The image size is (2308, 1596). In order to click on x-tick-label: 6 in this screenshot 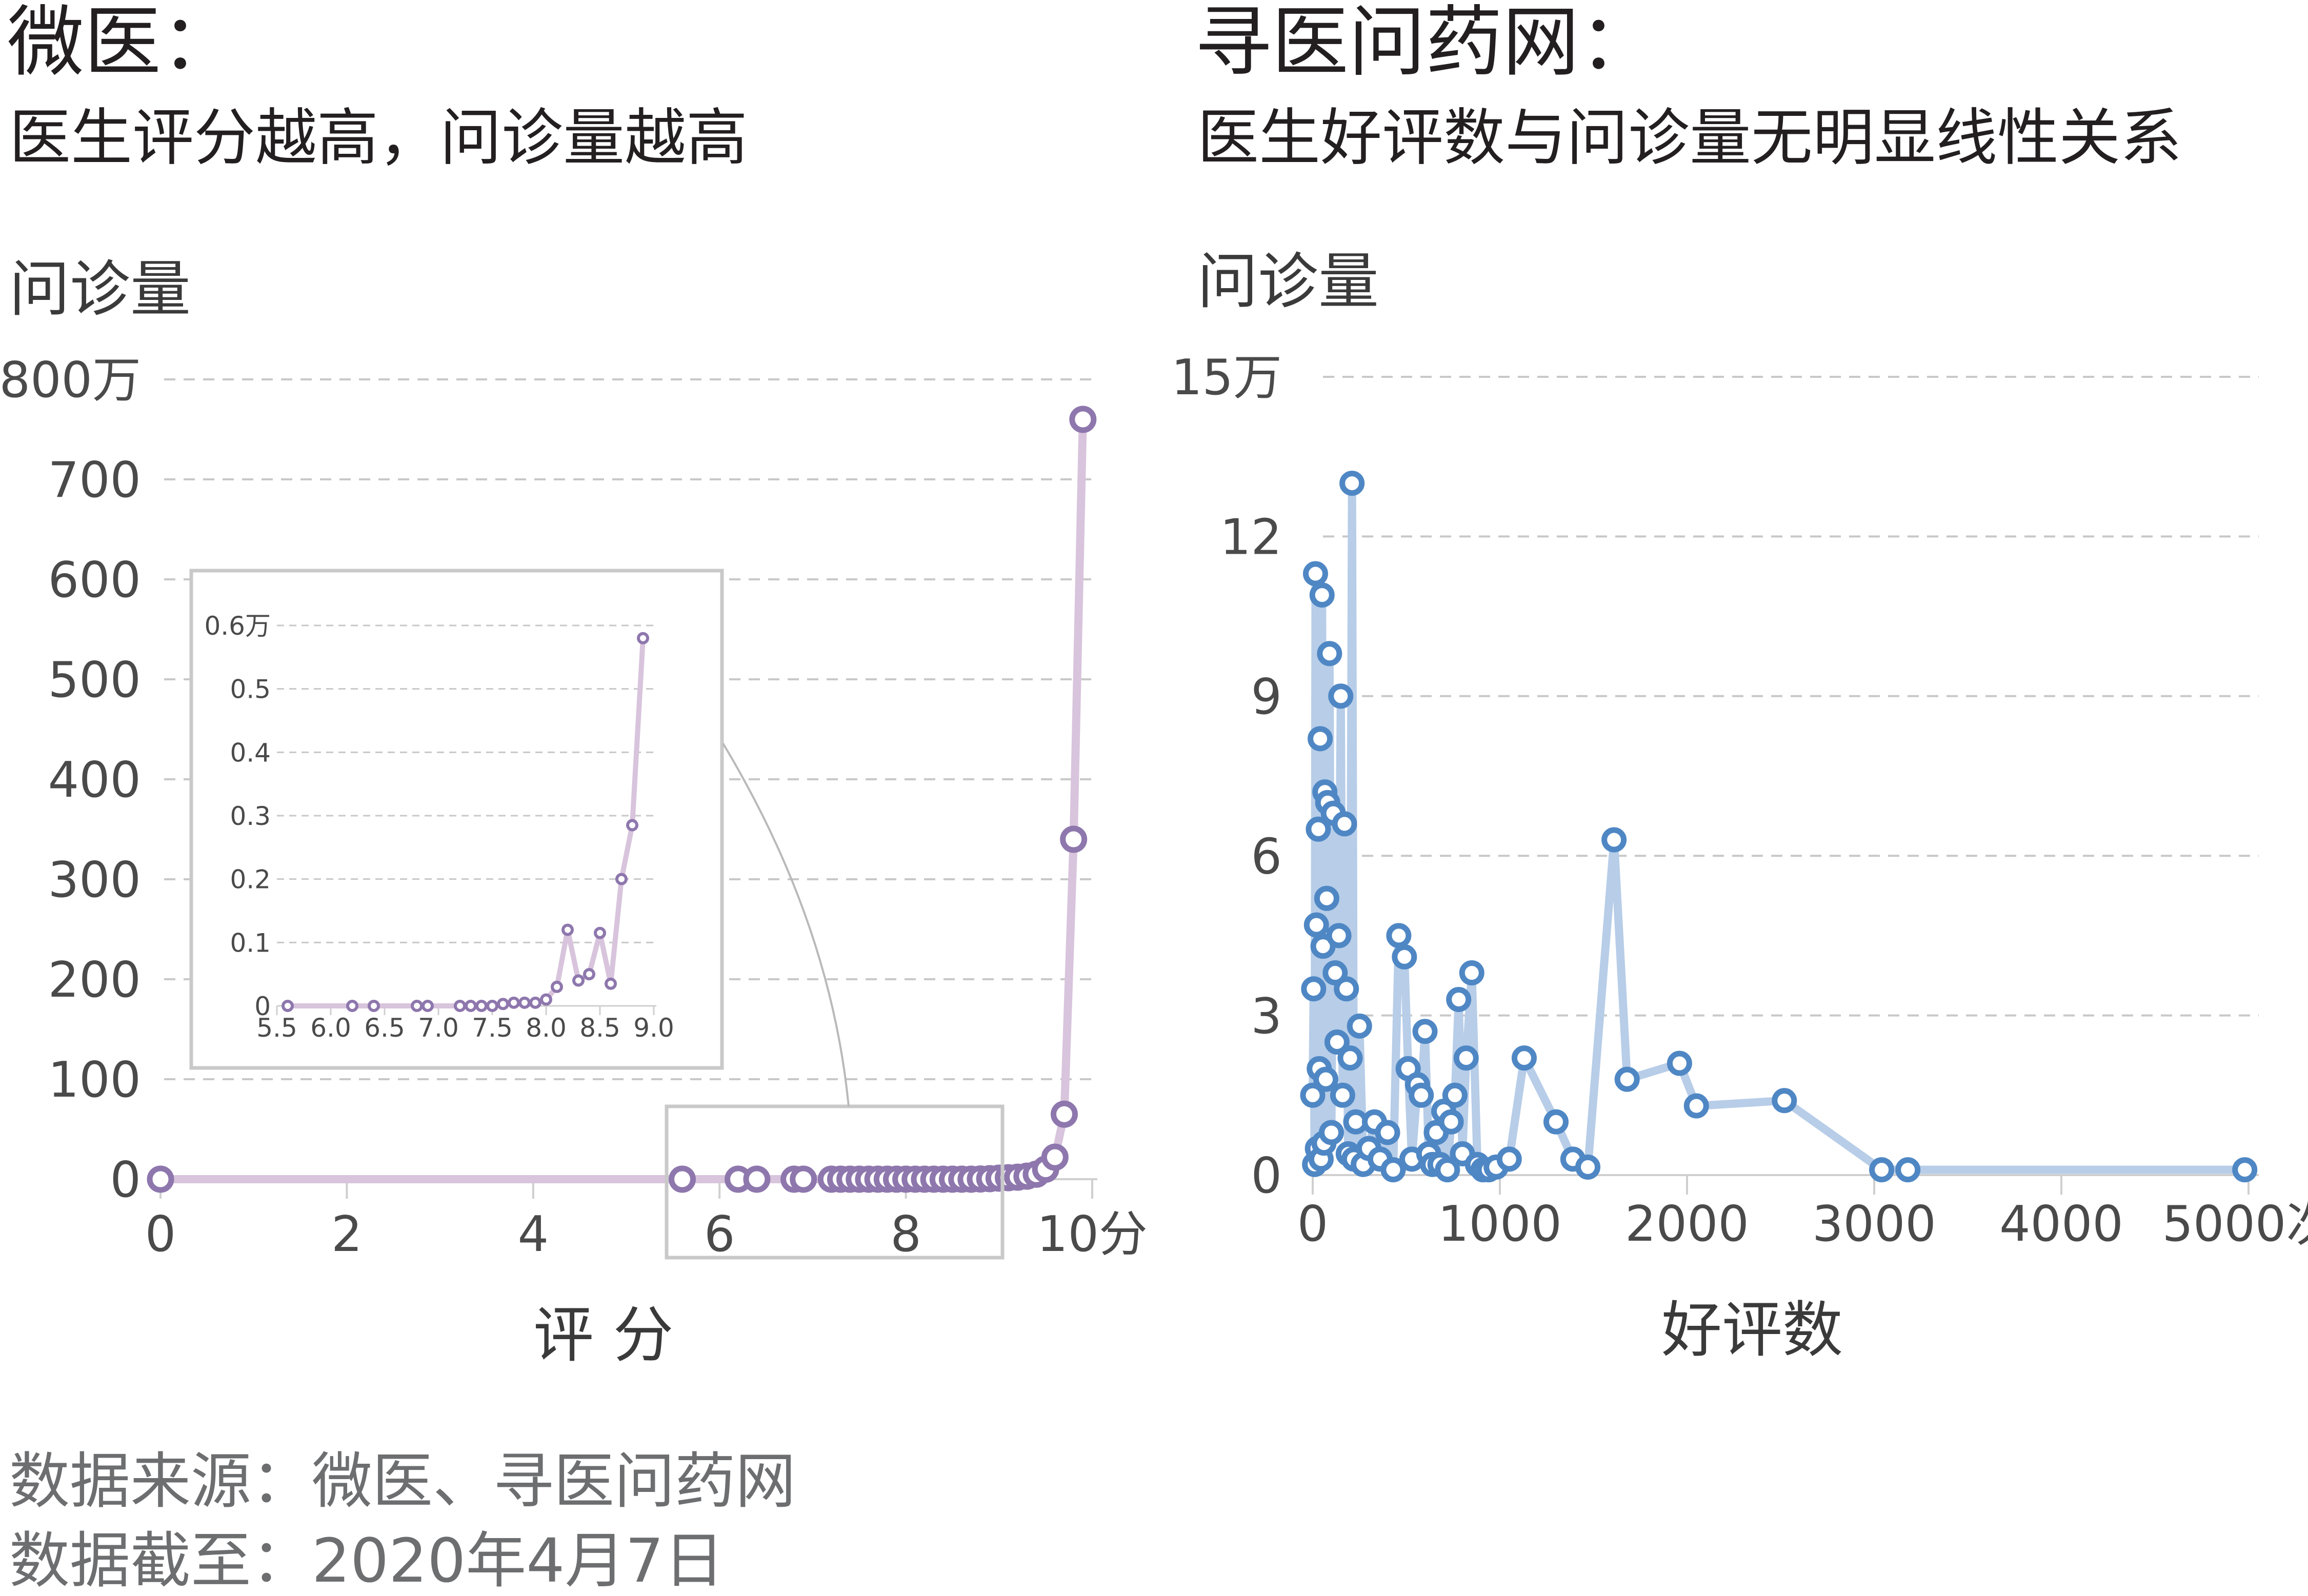, I will do `click(720, 1234)`.